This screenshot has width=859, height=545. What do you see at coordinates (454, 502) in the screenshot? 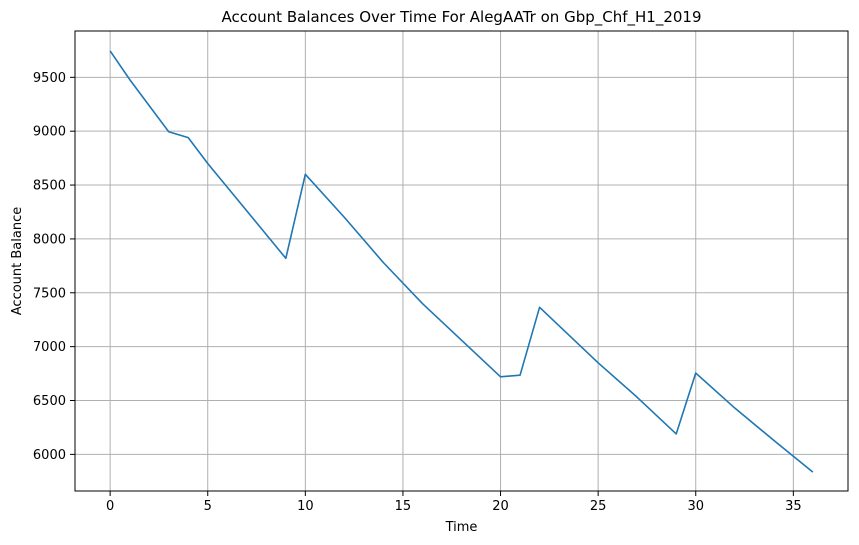
I see `x-axis: 0 5 10 15 20 25 30 35` at bounding box center [454, 502].